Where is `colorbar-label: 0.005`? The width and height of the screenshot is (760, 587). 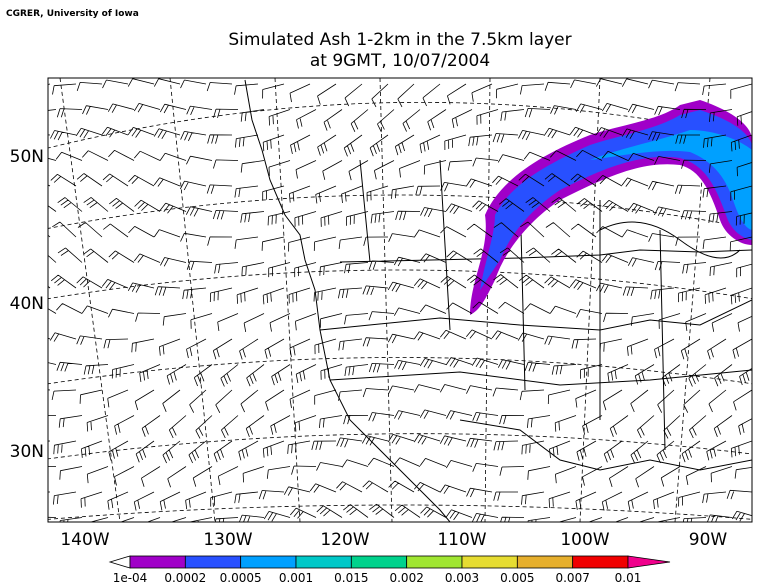
colorbar-label: 0.005 is located at coordinates (517, 578).